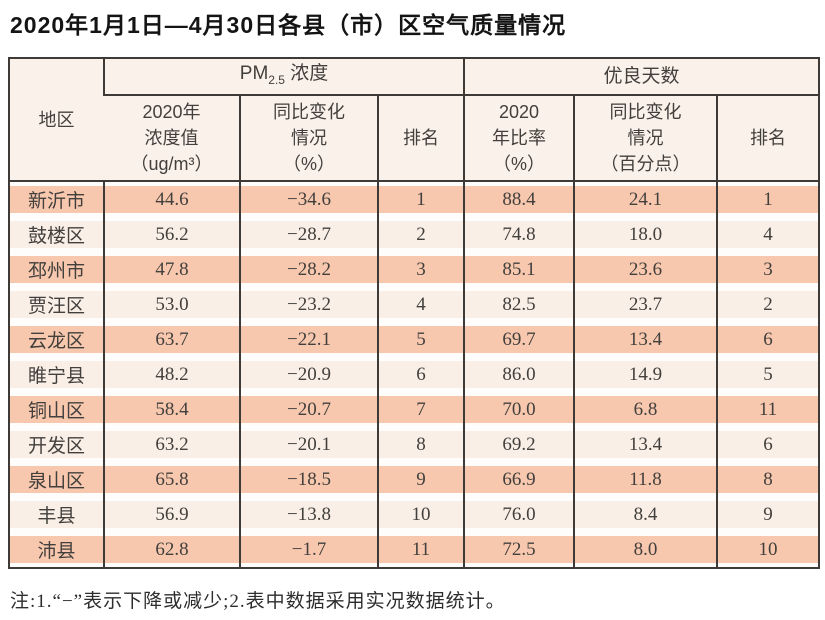 This screenshot has width=825, height=620. What do you see at coordinates (308, 339) in the screenshot?
I see `cell-value: −22.1` at bounding box center [308, 339].